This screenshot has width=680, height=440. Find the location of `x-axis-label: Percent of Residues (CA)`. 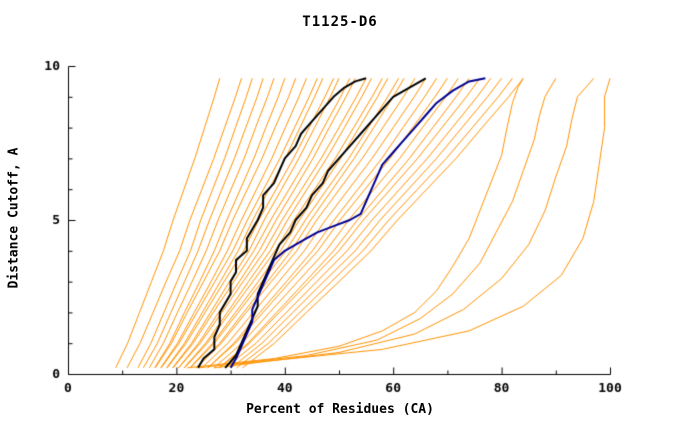

x-axis-label: Percent of Residues (CA) is located at coordinates (340, 409).